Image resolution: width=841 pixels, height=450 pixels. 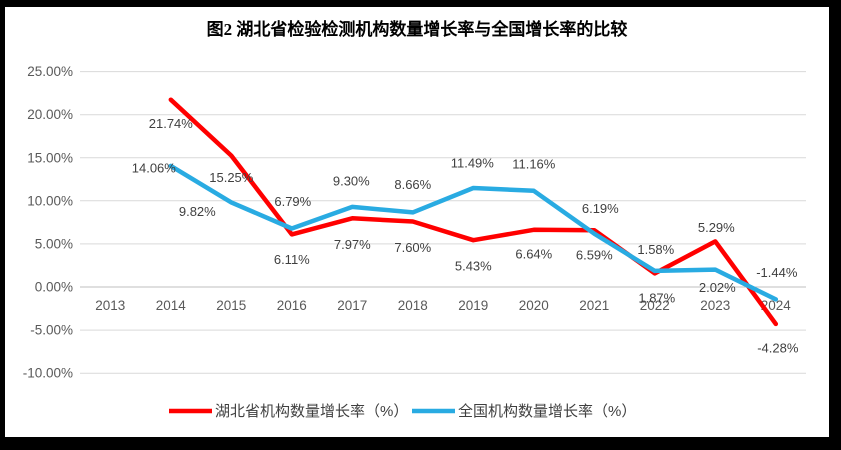 I want to click on legend-label-national: 全国机构数量增长率（%）, so click(x=547, y=411).